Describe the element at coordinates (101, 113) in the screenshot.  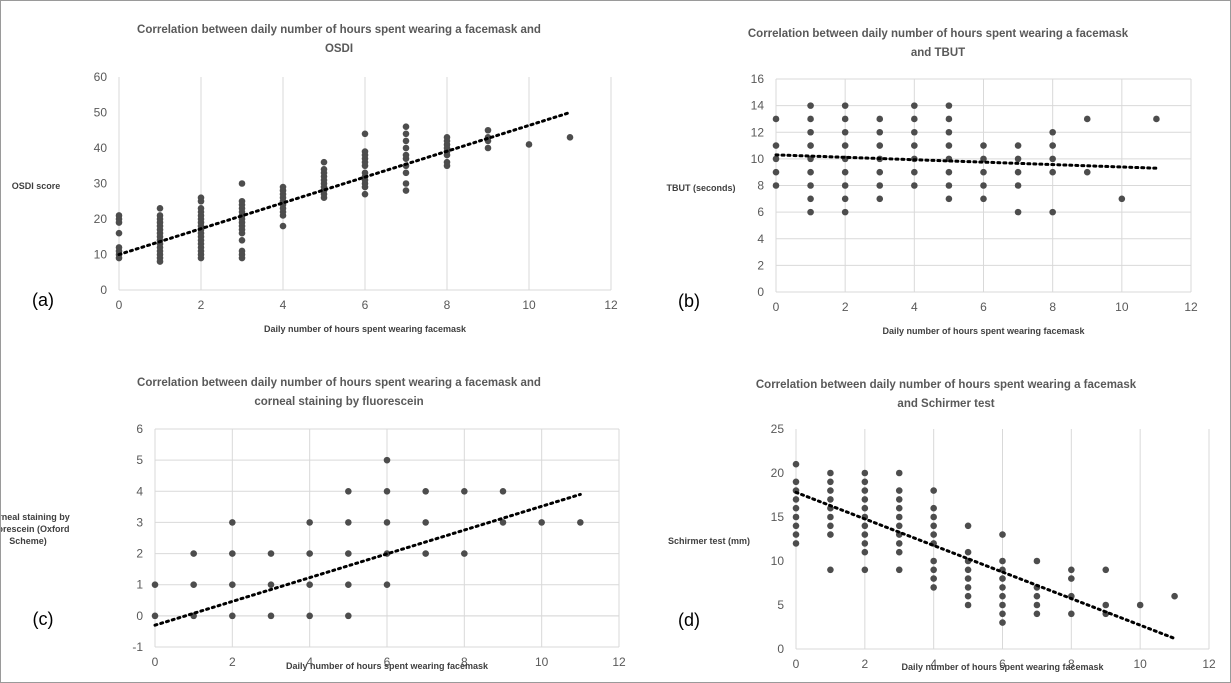
I see `y-tick-label: 50` at that location.